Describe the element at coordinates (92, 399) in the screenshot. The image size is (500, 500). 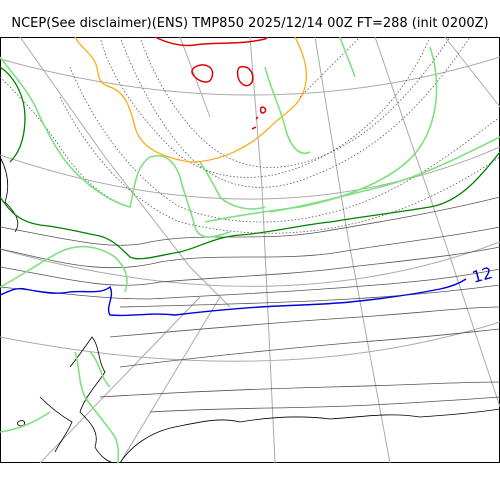
I see `coastline-japan` at that location.